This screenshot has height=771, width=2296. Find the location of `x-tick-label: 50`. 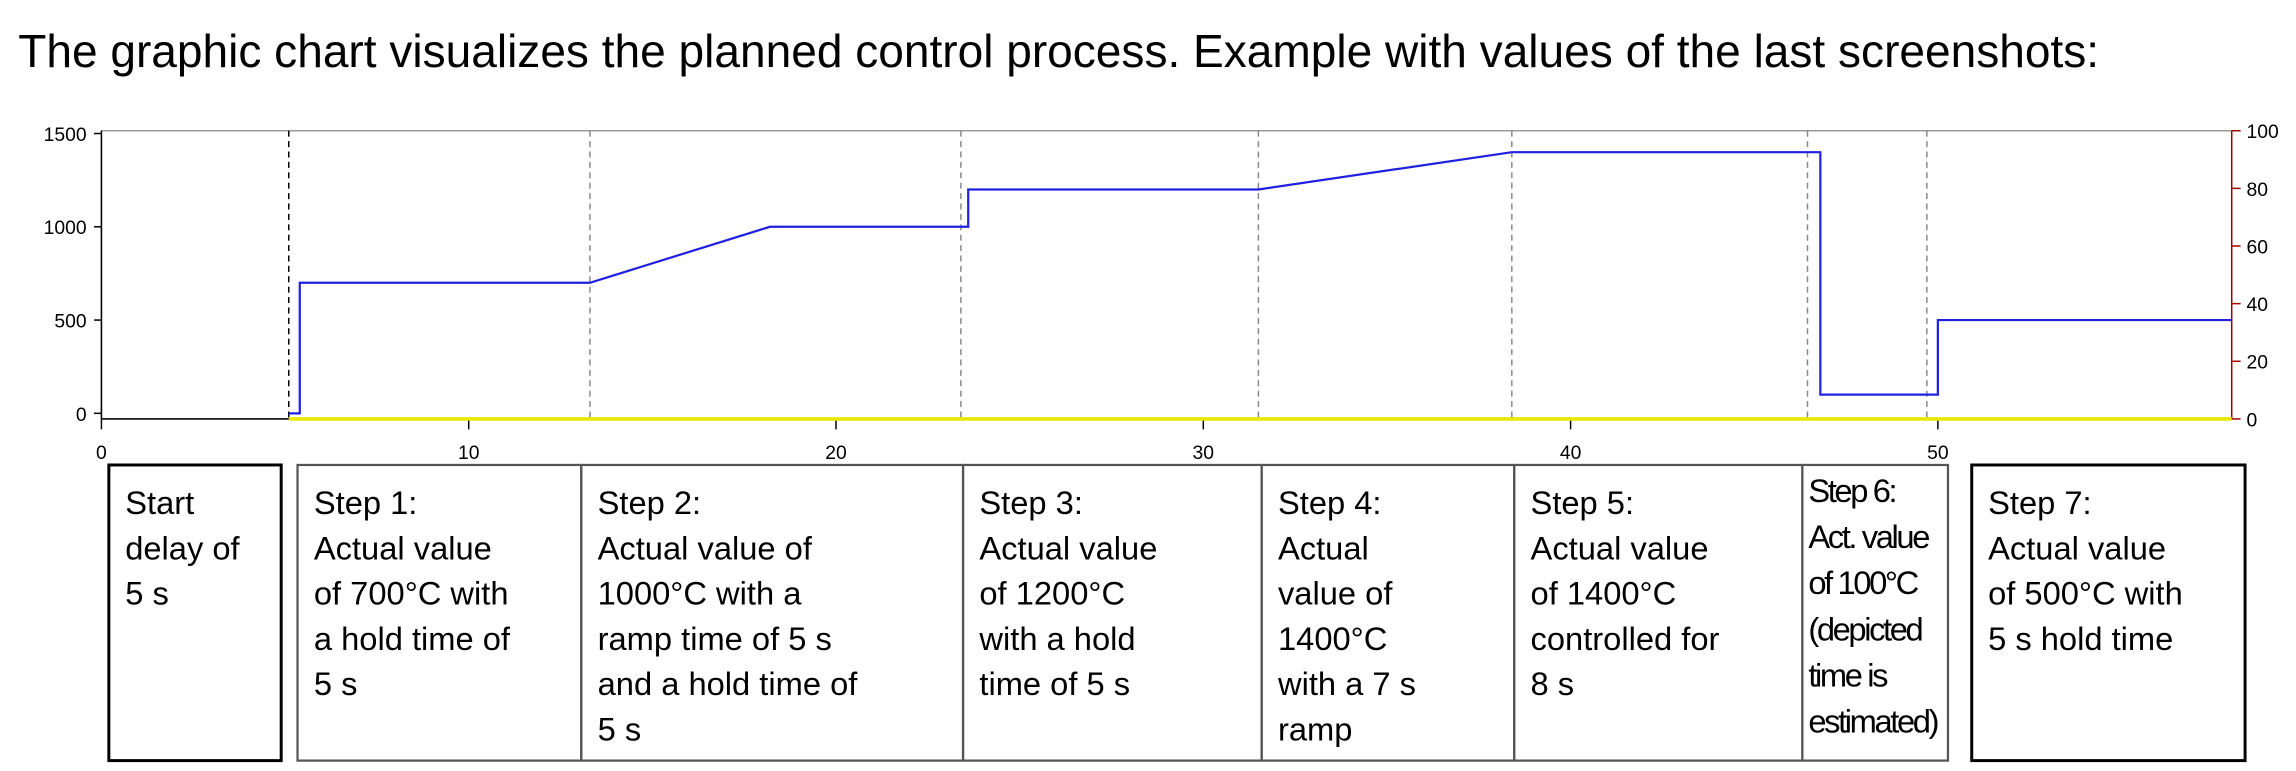

x-tick-label: 50 is located at coordinates (1937, 453).